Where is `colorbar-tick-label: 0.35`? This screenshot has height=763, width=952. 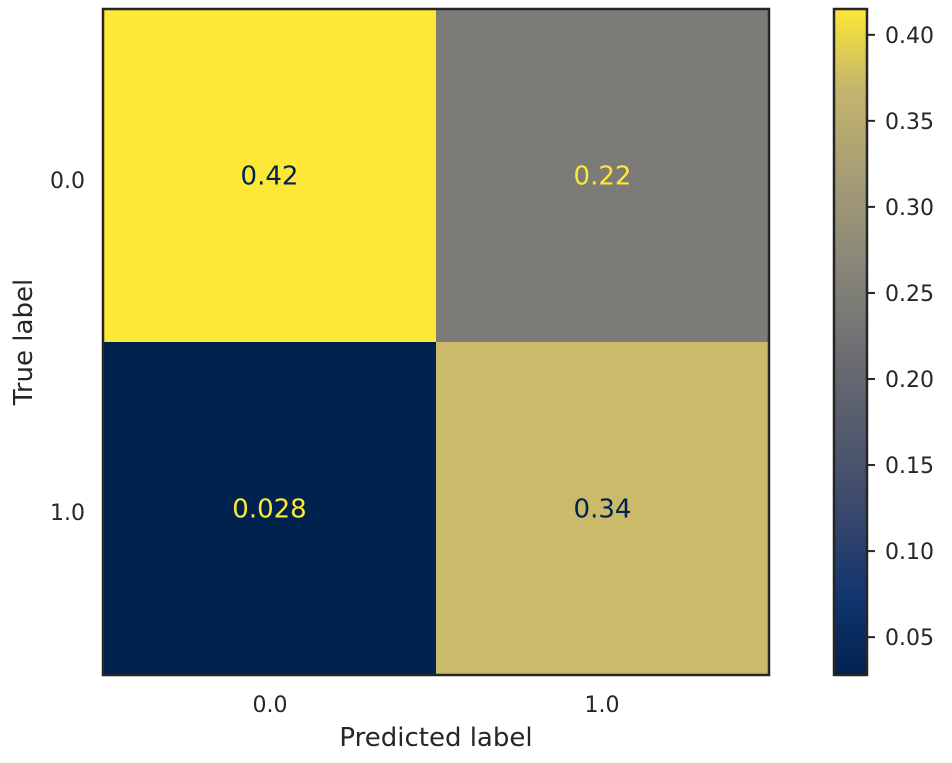 colorbar-tick-label: 0.35 is located at coordinates (909, 122).